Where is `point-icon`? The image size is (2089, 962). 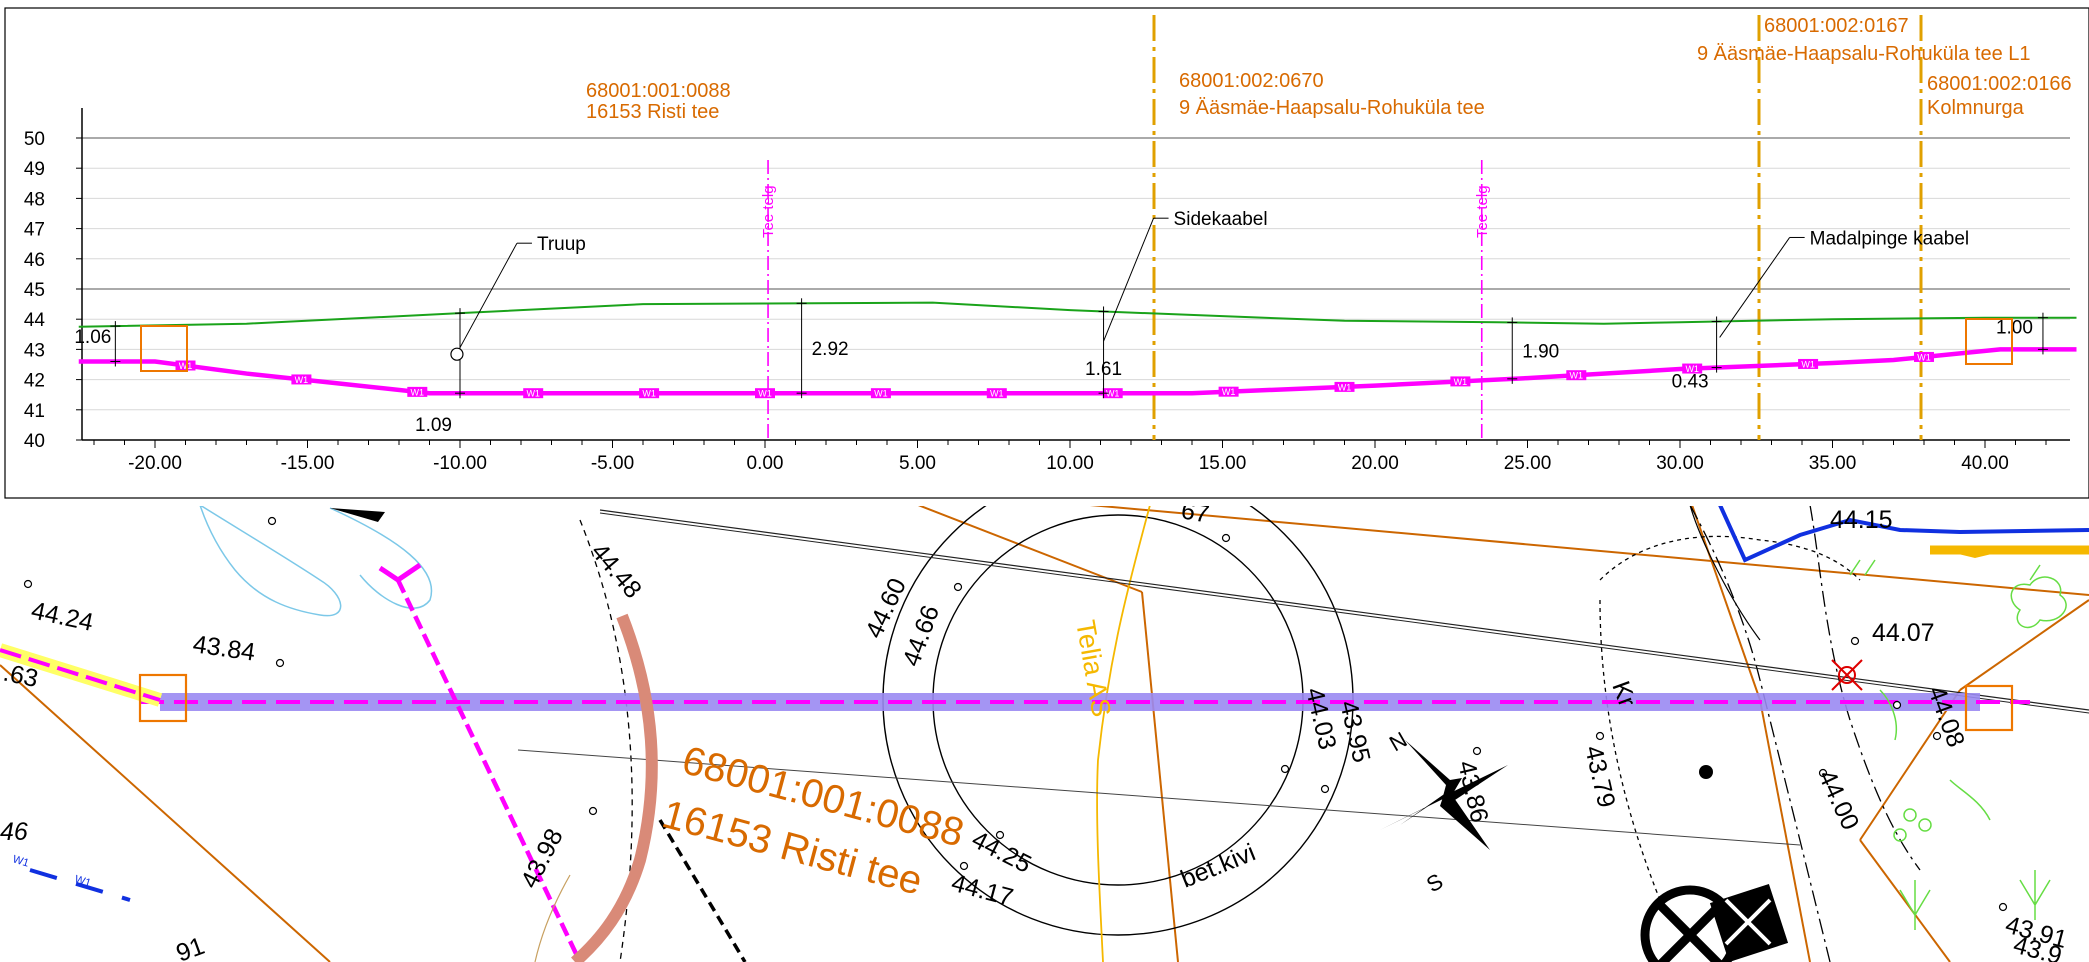
point-icon is located at coordinates (1706, 772).